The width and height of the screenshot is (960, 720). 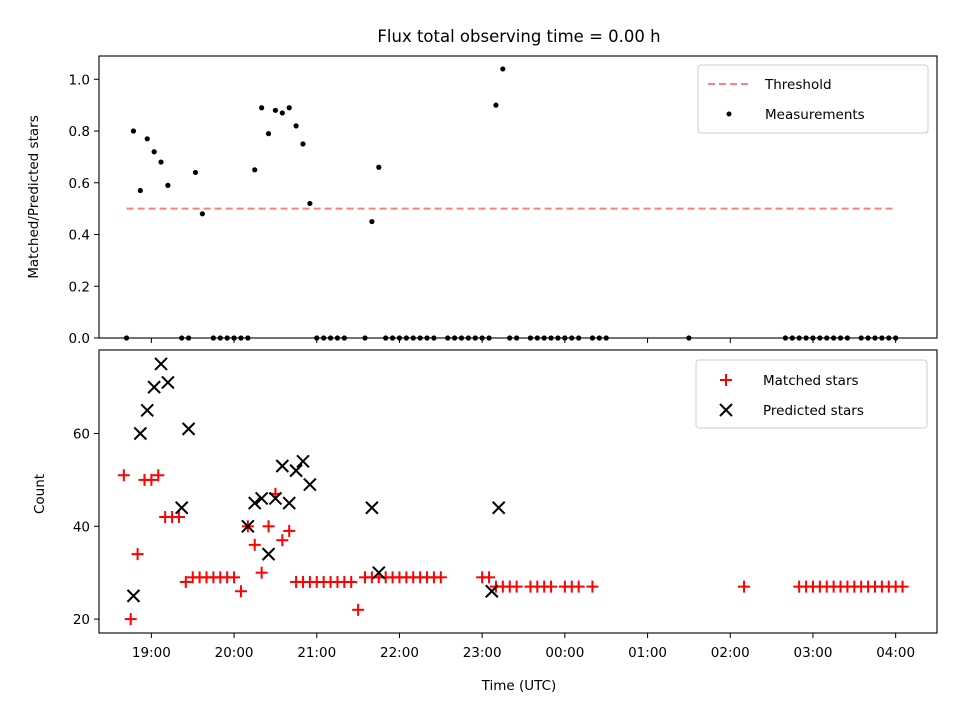 What do you see at coordinates (813, 653) in the screenshot?
I see `bottom-x-tick-label: 03:00` at bounding box center [813, 653].